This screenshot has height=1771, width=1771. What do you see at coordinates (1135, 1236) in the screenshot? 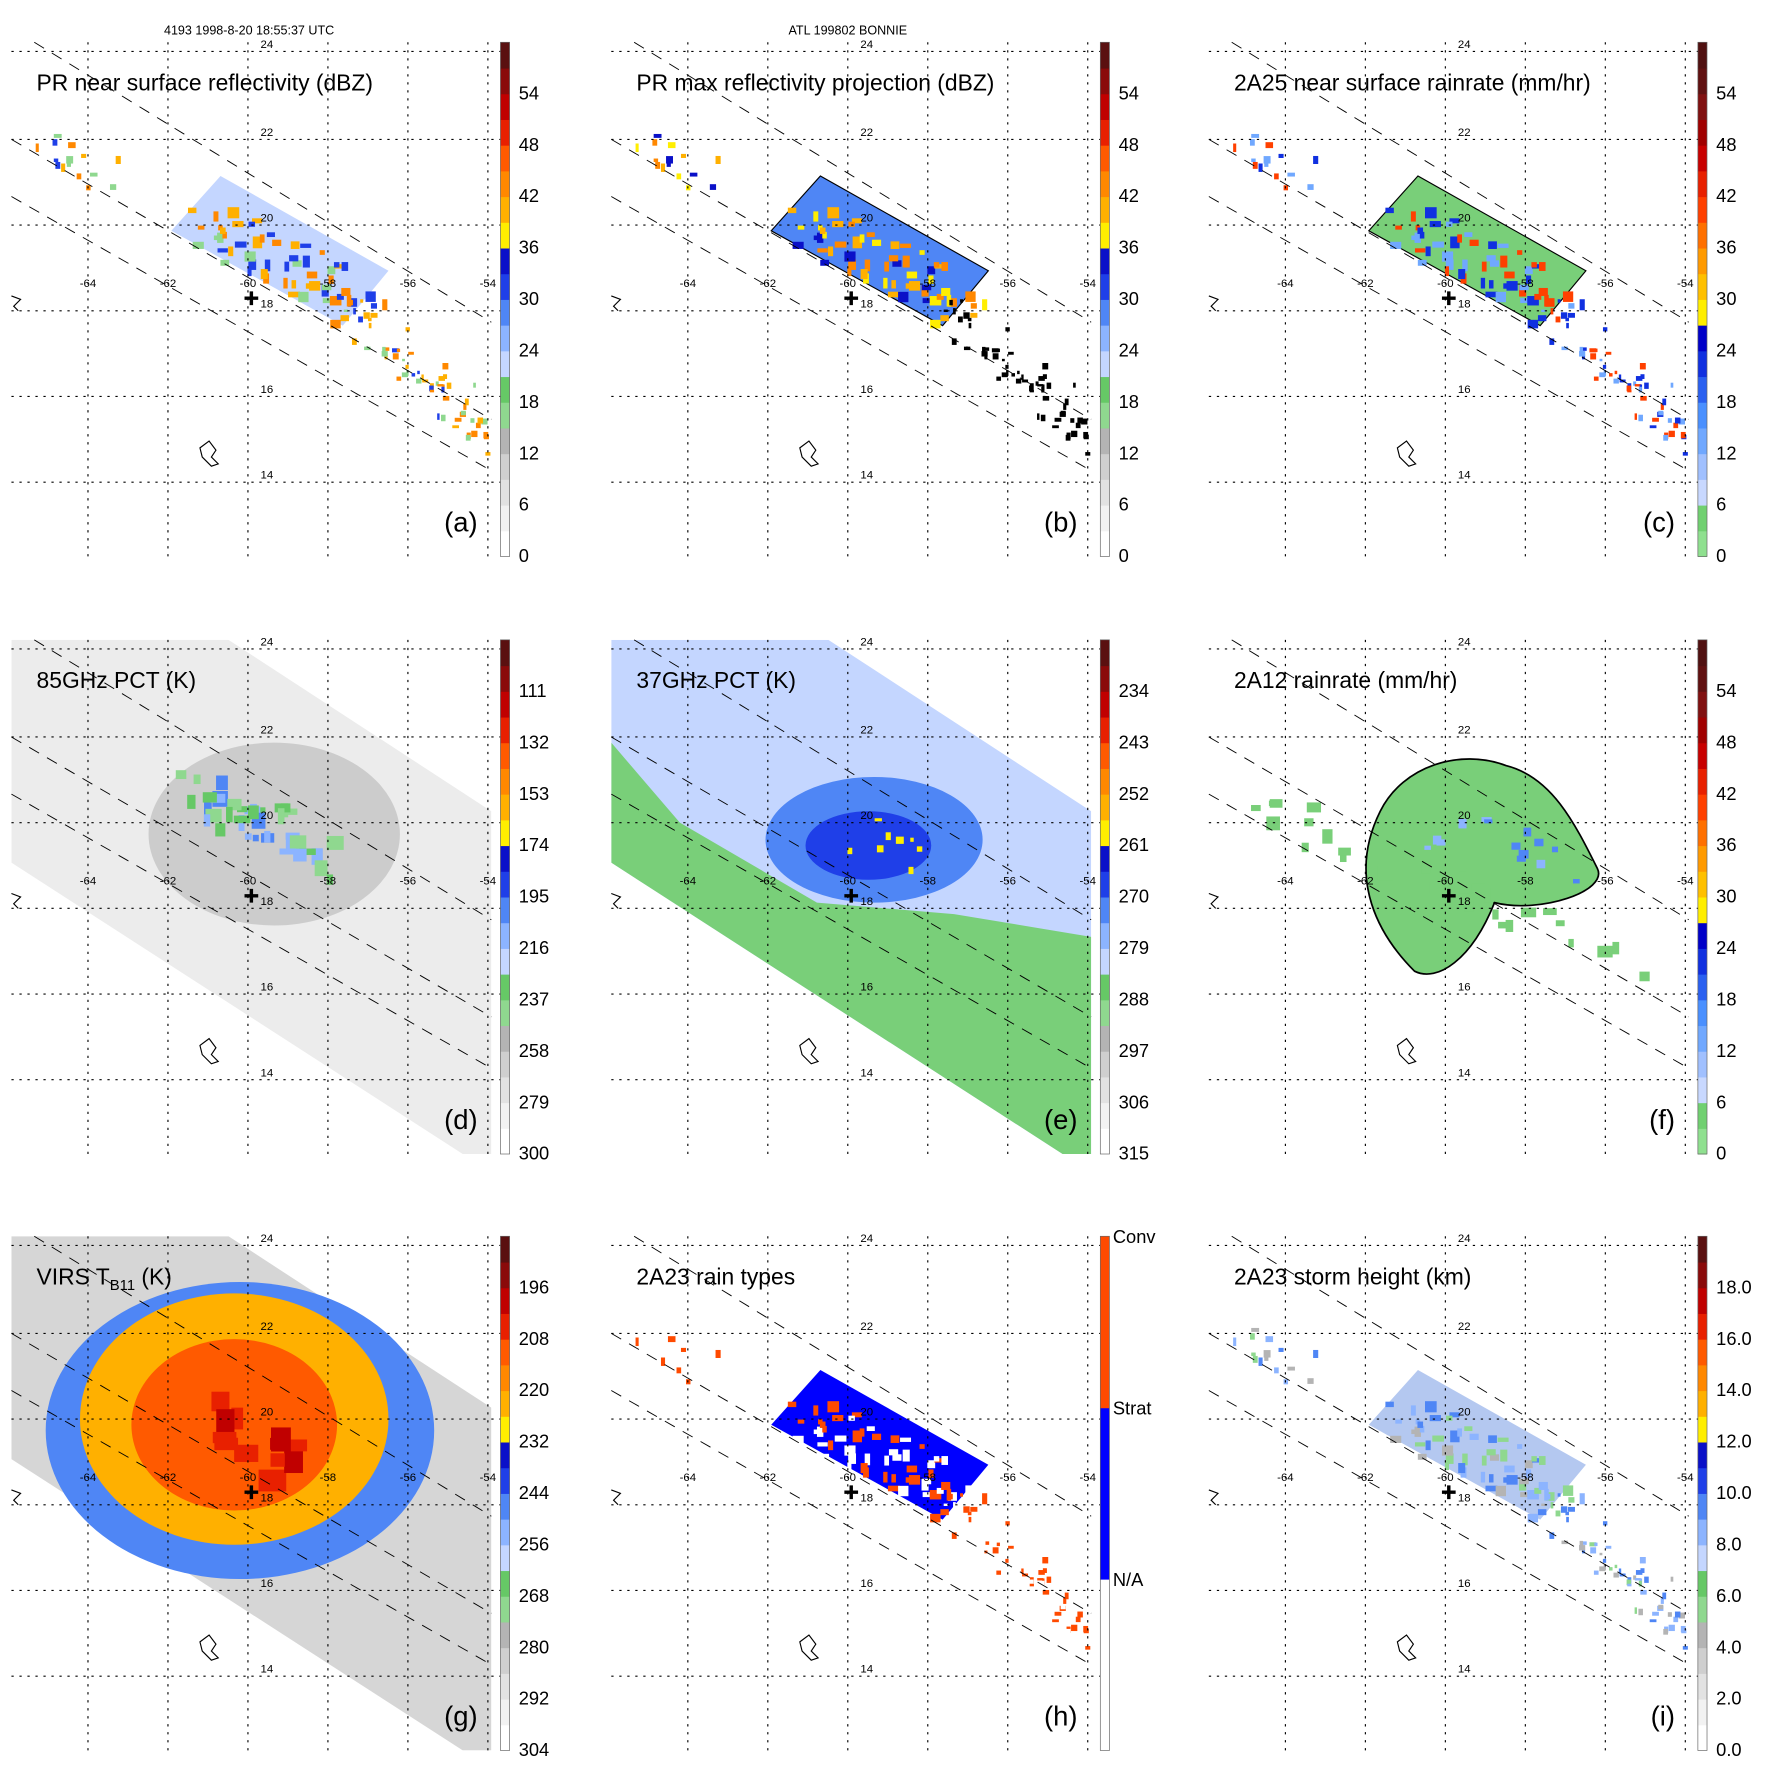
I see `colorbar-tick-label: Conv` at bounding box center [1135, 1236].